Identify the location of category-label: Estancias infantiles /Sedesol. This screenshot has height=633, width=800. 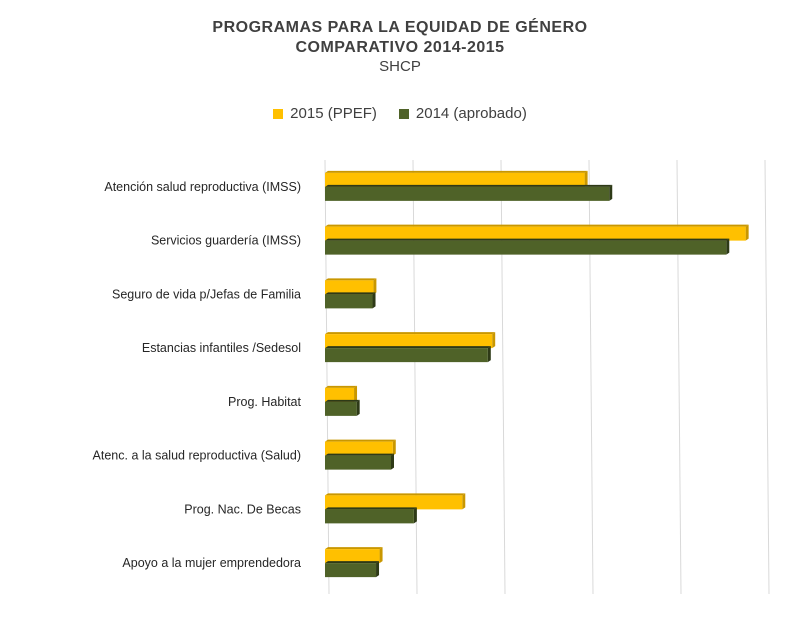
(221, 348).